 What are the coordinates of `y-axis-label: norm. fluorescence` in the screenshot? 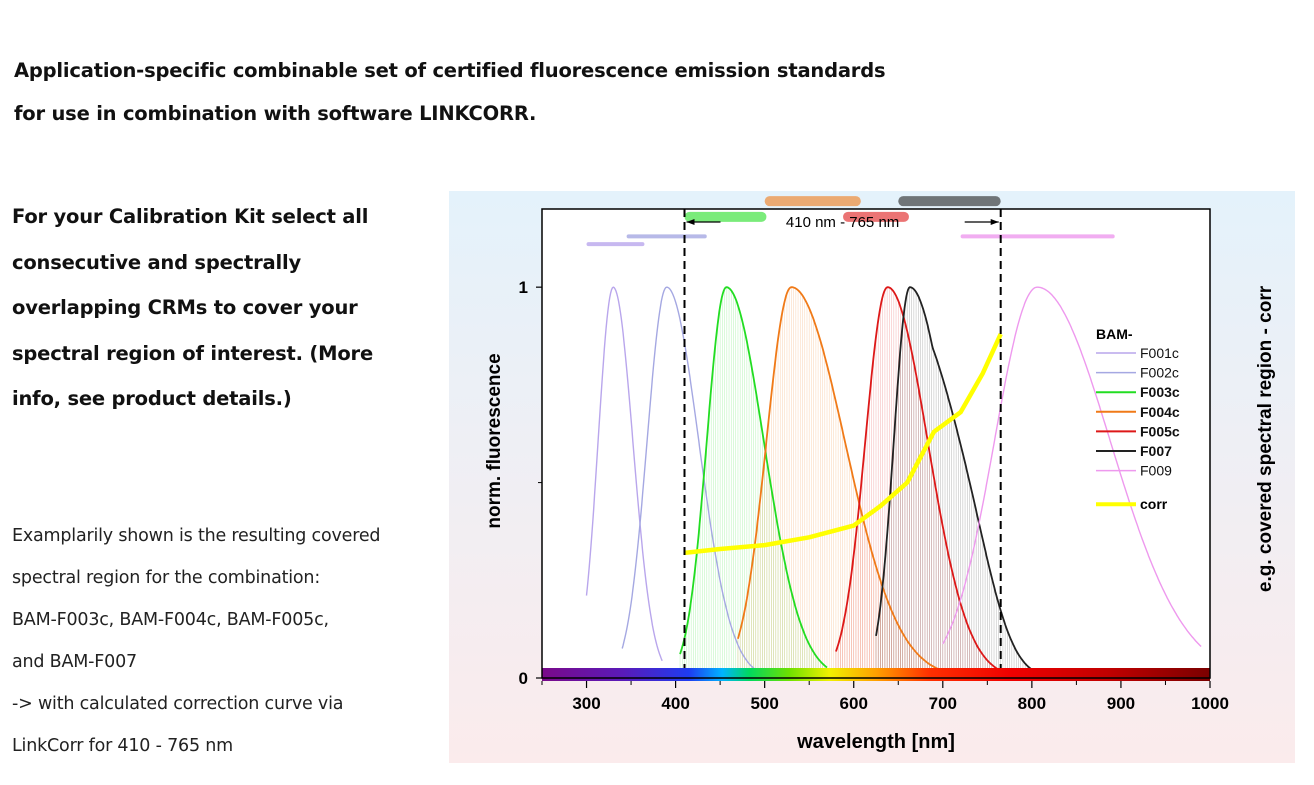 It's located at (494, 440).